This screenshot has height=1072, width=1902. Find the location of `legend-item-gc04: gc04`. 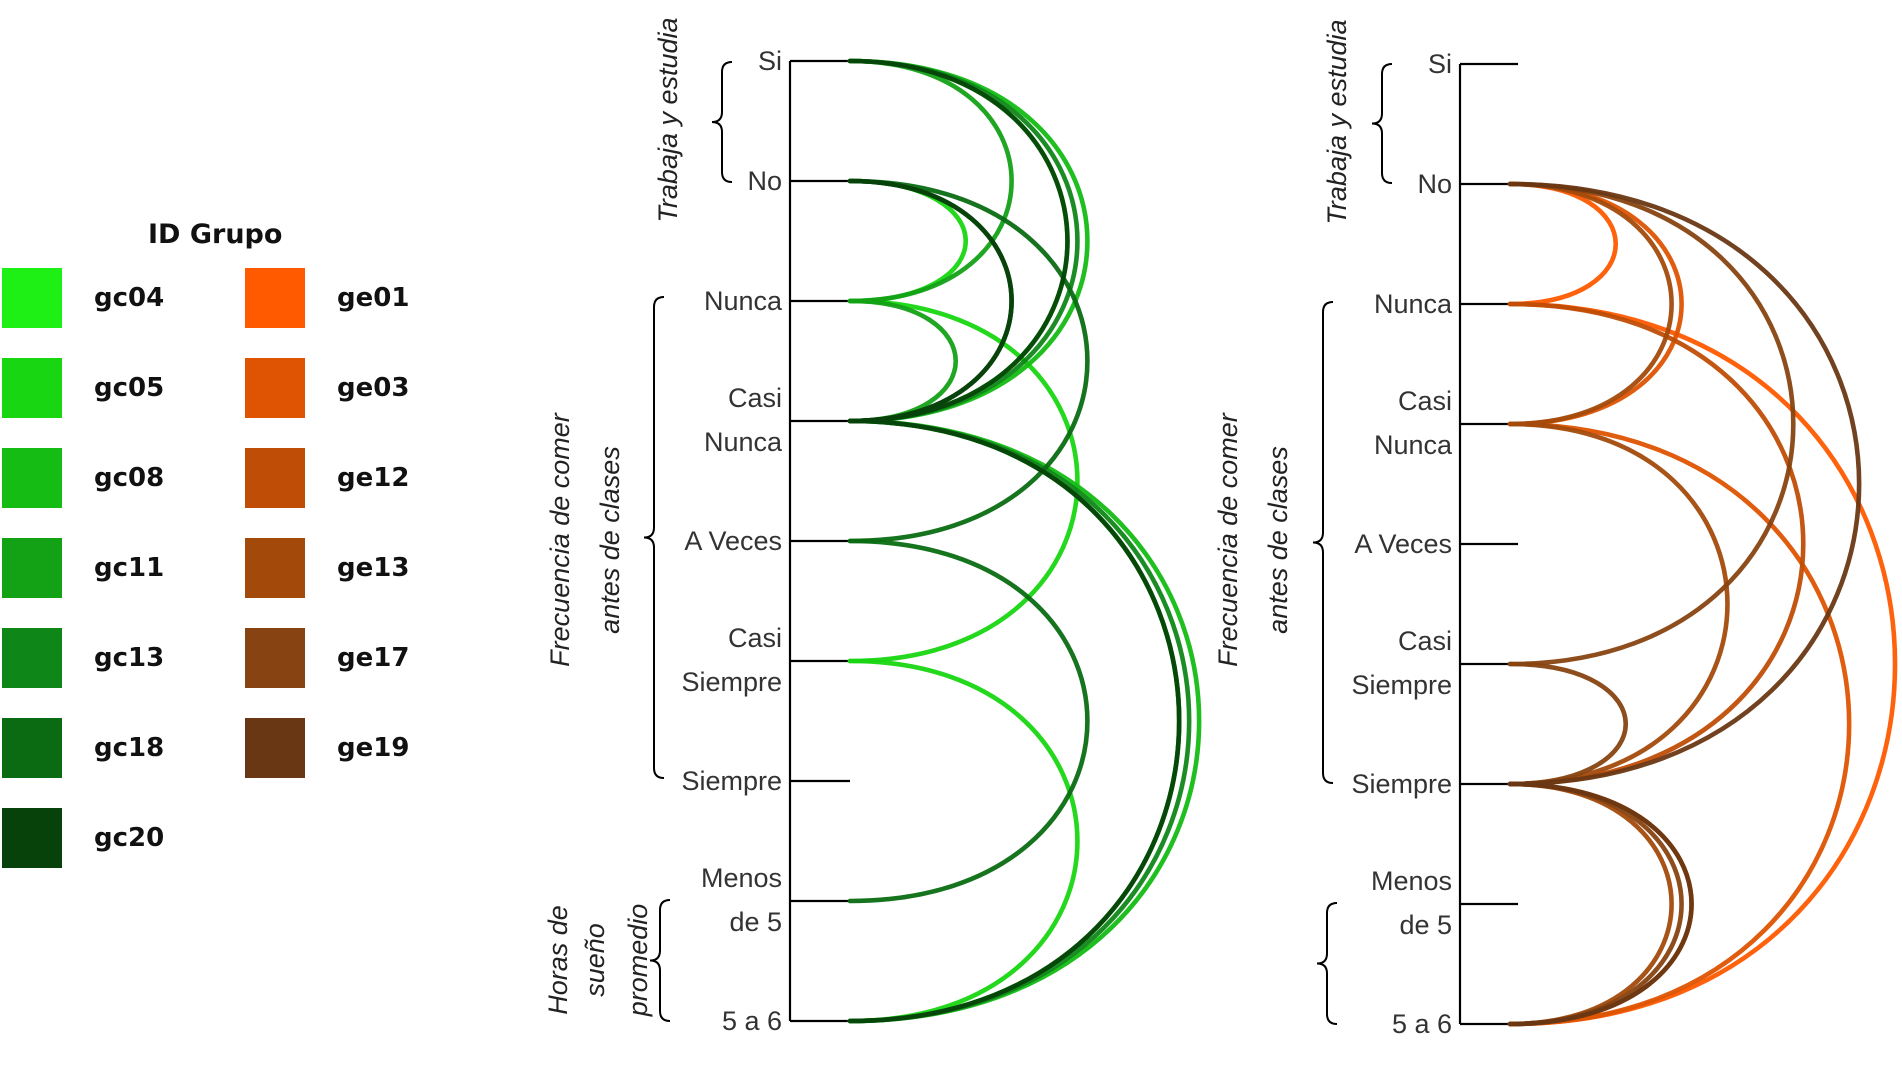

legend-item-gc04: gc04 is located at coordinates (83, 298).